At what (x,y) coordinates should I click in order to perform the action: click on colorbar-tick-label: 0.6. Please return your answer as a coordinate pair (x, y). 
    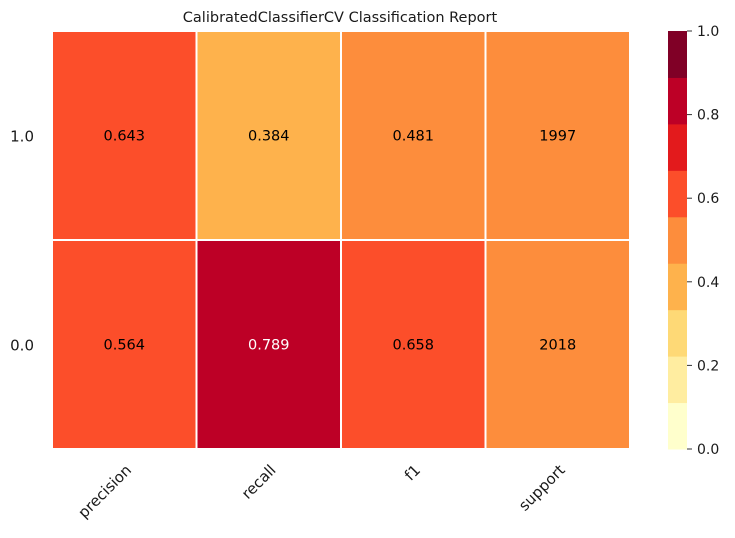
    Looking at the image, I should click on (708, 199).